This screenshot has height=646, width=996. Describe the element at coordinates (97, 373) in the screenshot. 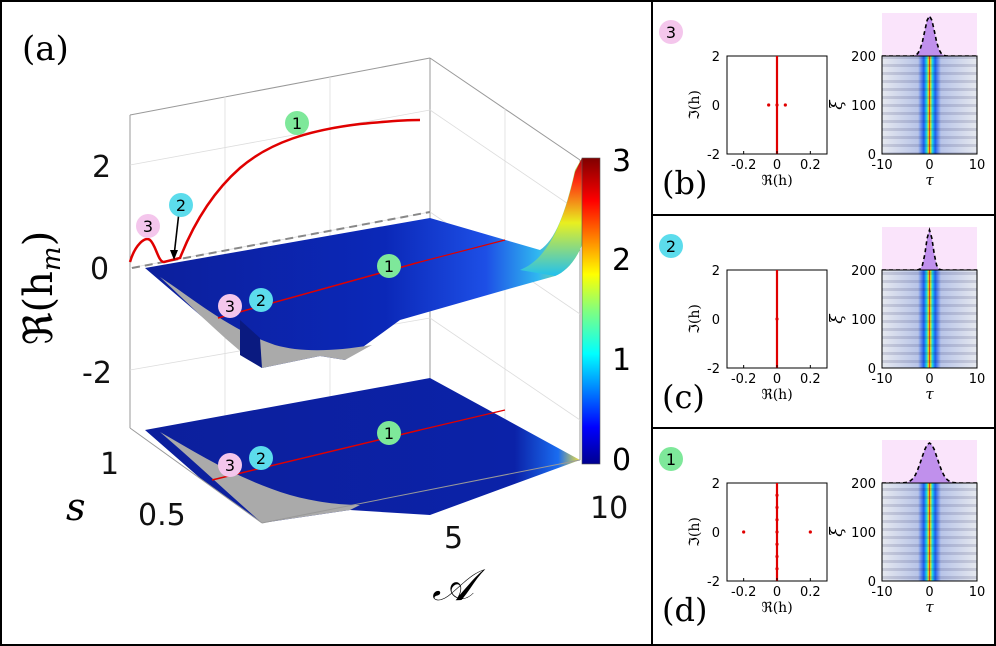

I see `z-tick-neg2: -2` at that location.